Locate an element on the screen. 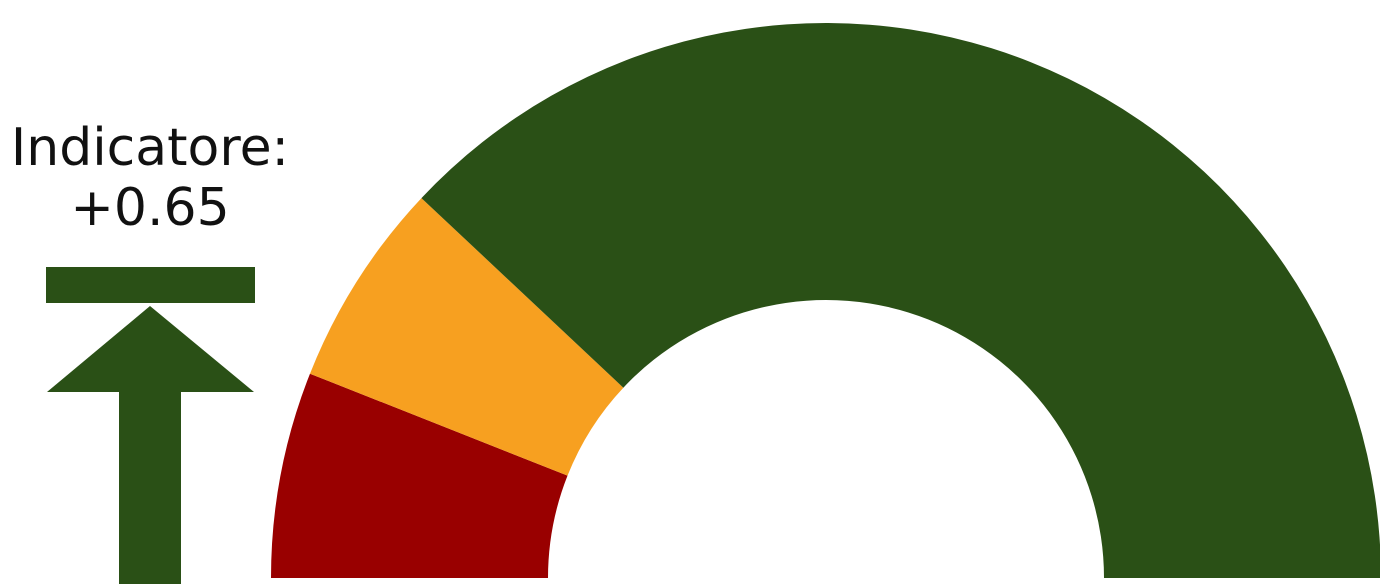  indicator-value: +0.65 is located at coordinates (150, 208).